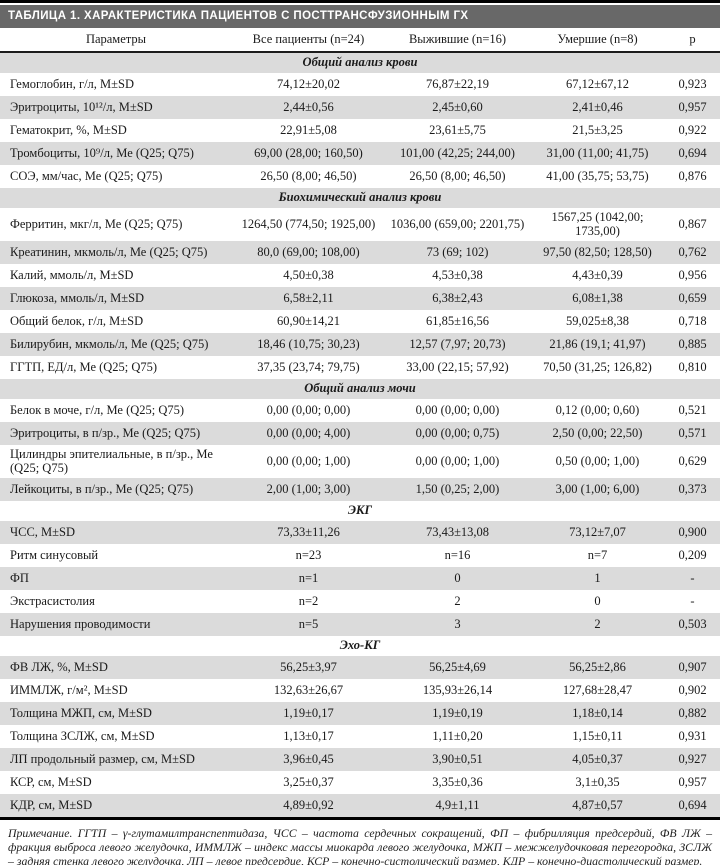 This screenshot has width=720, height=865. What do you see at coordinates (692, 781) in the screenshot?
I see `value-cell: 0,957` at bounding box center [692, 781].